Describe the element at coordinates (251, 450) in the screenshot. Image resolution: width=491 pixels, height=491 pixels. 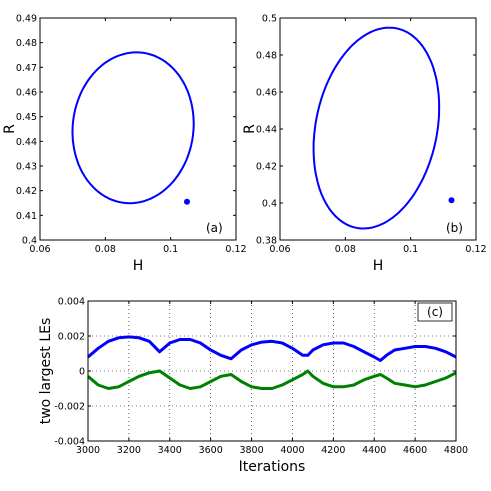
I see `x-tick-label: 3800` at that location.